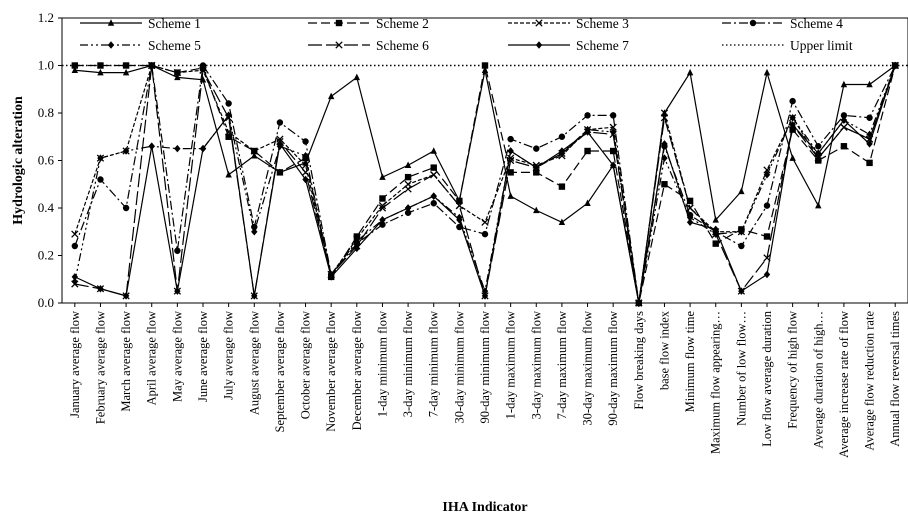 The height and width of the screenshot is (517, 908). I want to click on legend-item: Scheme 5, so click(140, 45).